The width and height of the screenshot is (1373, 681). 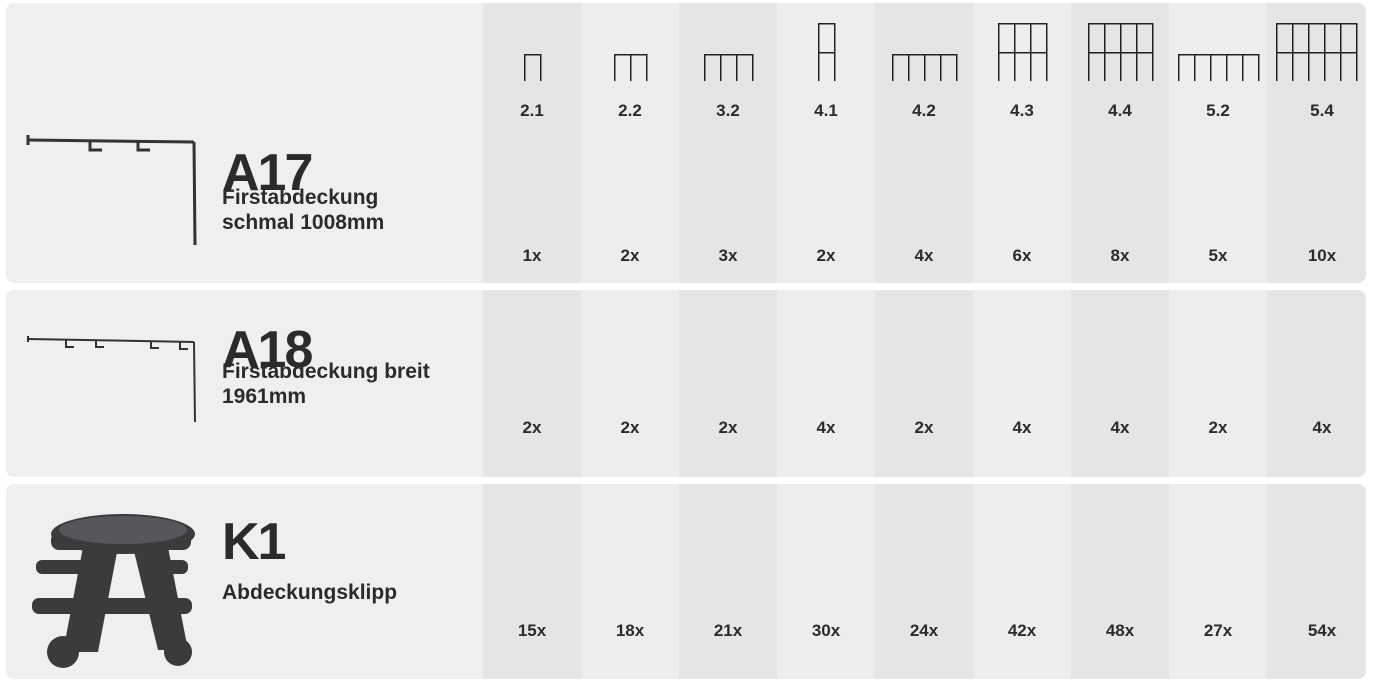 What do you see at coordinates (1316, 581) in the screenshot?
I see `column-cell: 54x` at bounding box center [1316, 581].